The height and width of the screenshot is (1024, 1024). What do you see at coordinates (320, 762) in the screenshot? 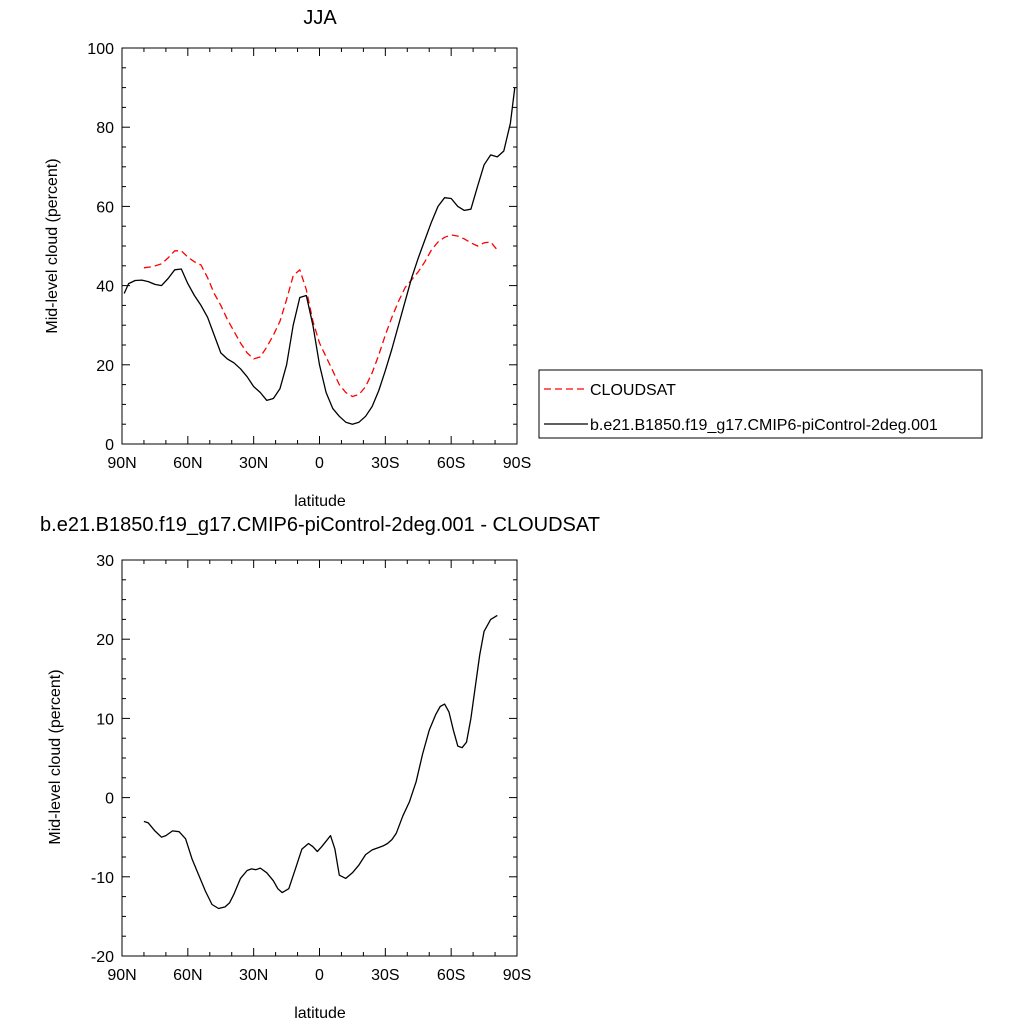
I see `bottom-series-line-difference` at bounding box center [320, 762].